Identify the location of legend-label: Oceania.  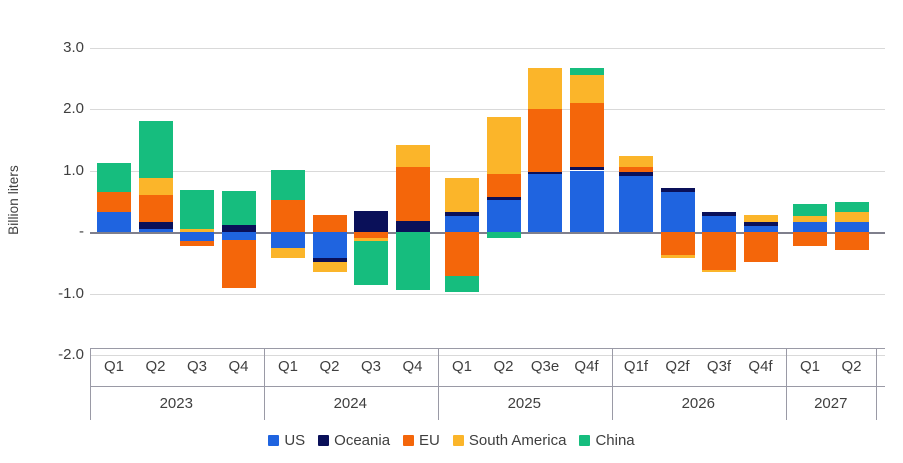
(362, 440).